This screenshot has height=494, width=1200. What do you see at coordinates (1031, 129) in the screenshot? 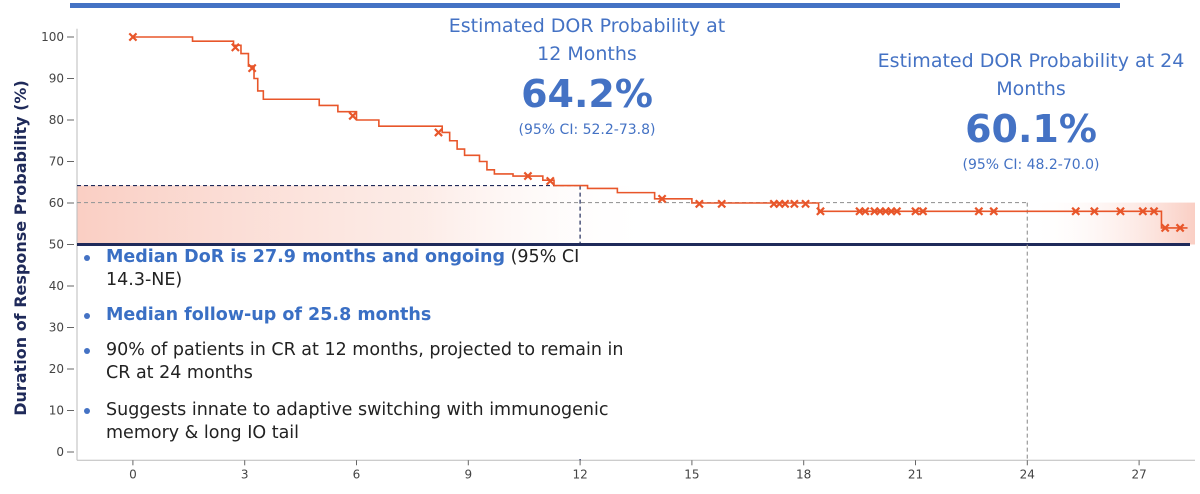
I see `annotation-value: 60.1%` at bounding box center [1031, 129].